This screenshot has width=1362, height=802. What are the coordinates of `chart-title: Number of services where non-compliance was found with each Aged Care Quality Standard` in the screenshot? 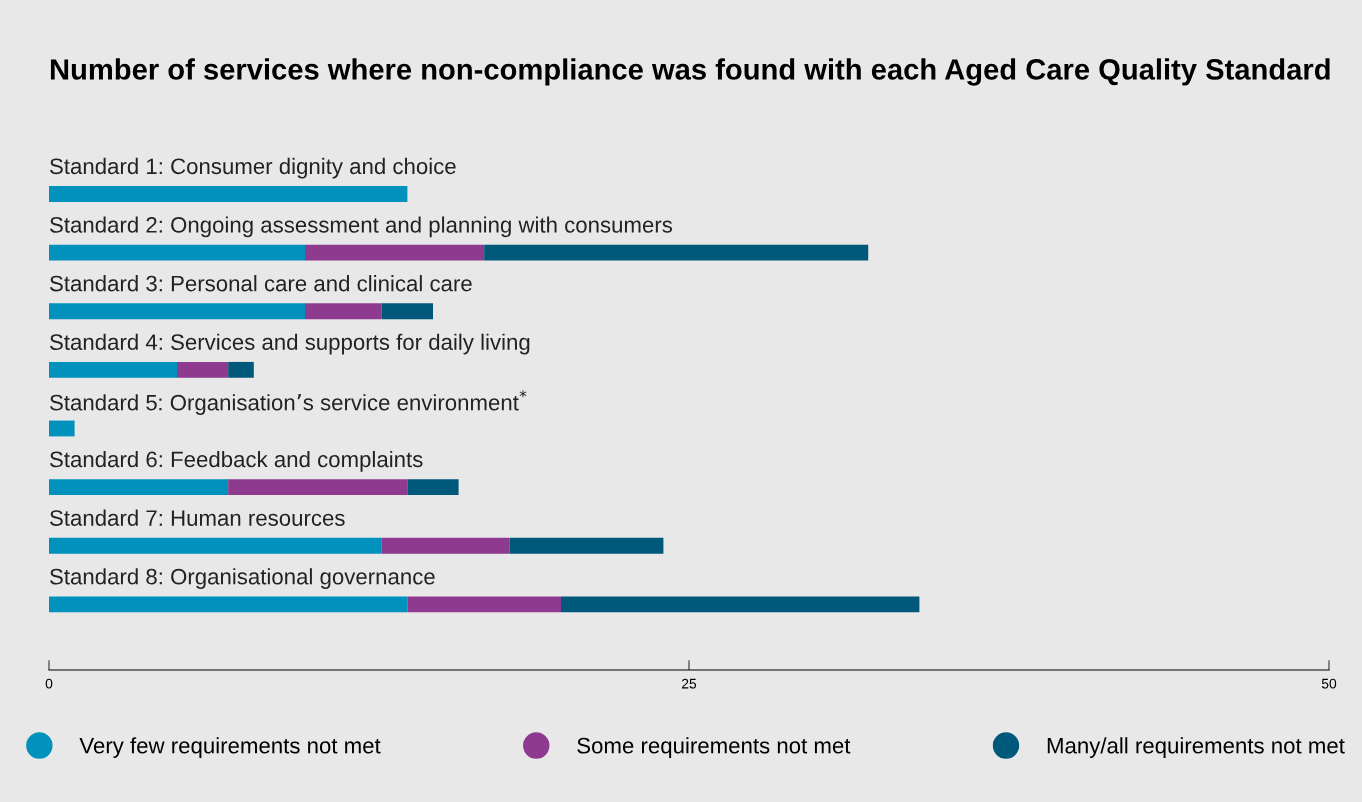 It's located at (690, 72).